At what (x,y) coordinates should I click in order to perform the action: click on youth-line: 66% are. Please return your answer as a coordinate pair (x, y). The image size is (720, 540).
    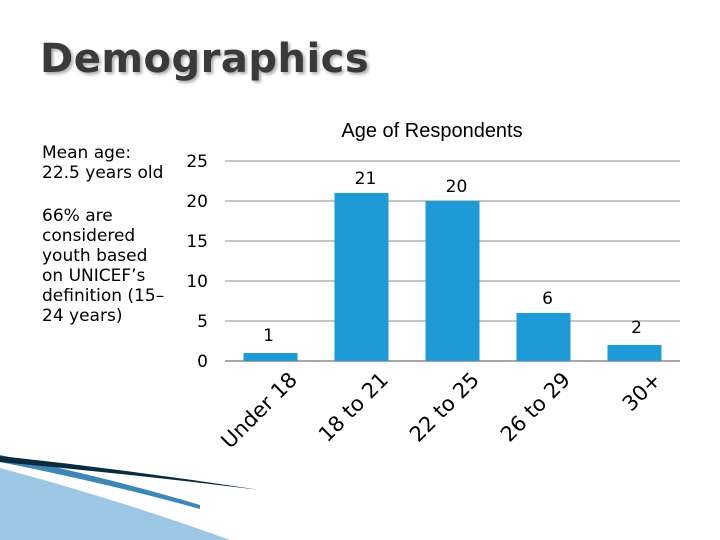
    Looking at the image, I should click on (77, 216).